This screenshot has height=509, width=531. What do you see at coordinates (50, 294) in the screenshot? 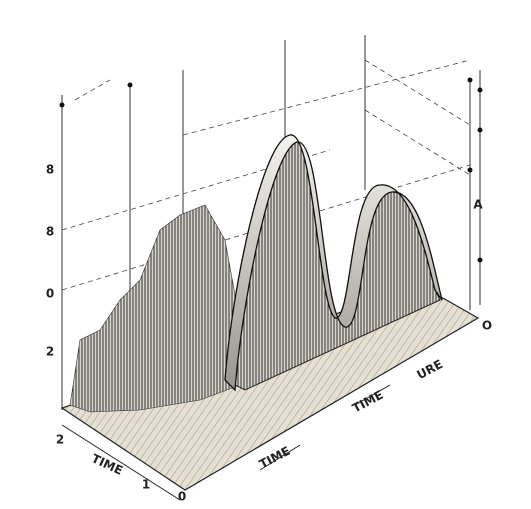
I see `left-axis-label: 0` at bounding box center [50, 294].